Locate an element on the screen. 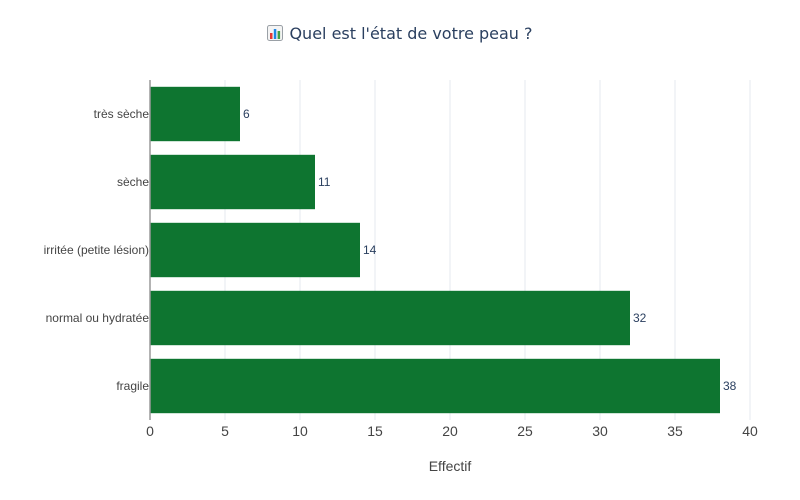  x-tick-label: 5 is located at coordinates (225, 431).